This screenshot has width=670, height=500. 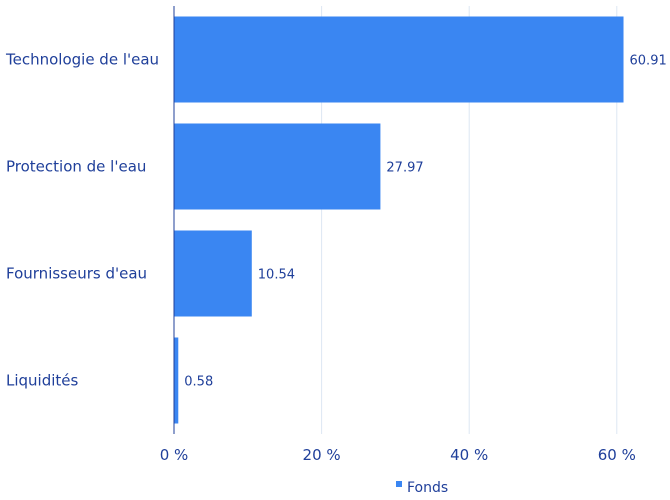 What do you see at coordinates (198, 382) in the screenshot?
I see `data-label-3: 0.58` at bounding box center [198, 382].